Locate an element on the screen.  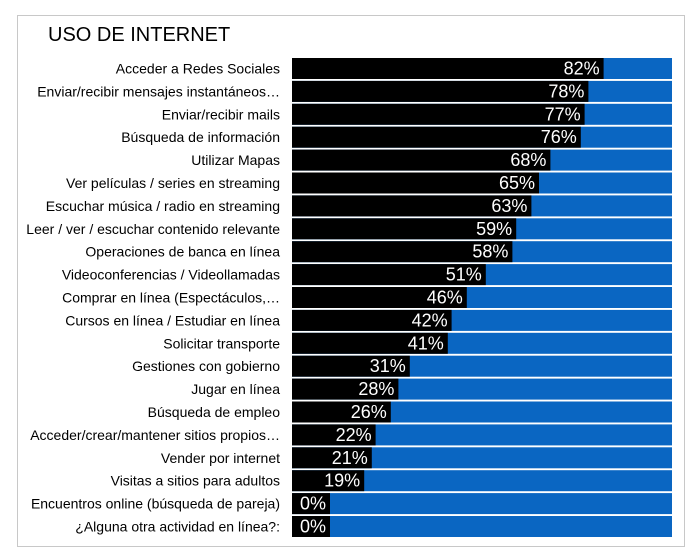
category-label: Encuentros online (búsqueda de pareja) is located at coordinates (155, 504).